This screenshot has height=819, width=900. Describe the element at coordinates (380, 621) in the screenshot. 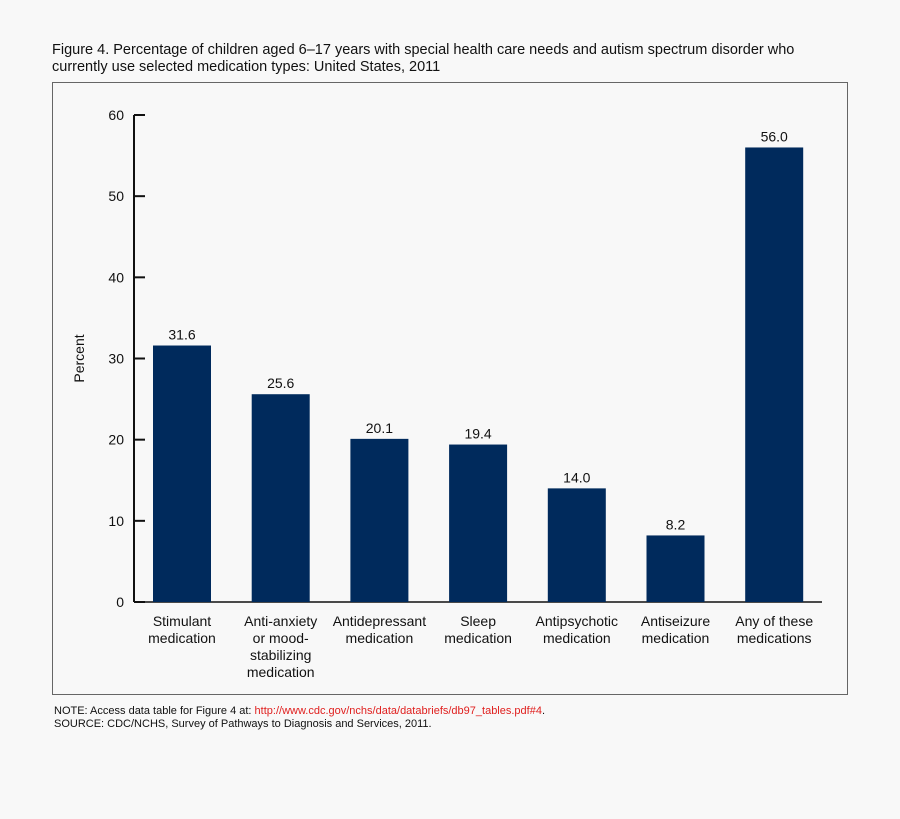

I see `x-tick-label: Antidepressant` at that location.